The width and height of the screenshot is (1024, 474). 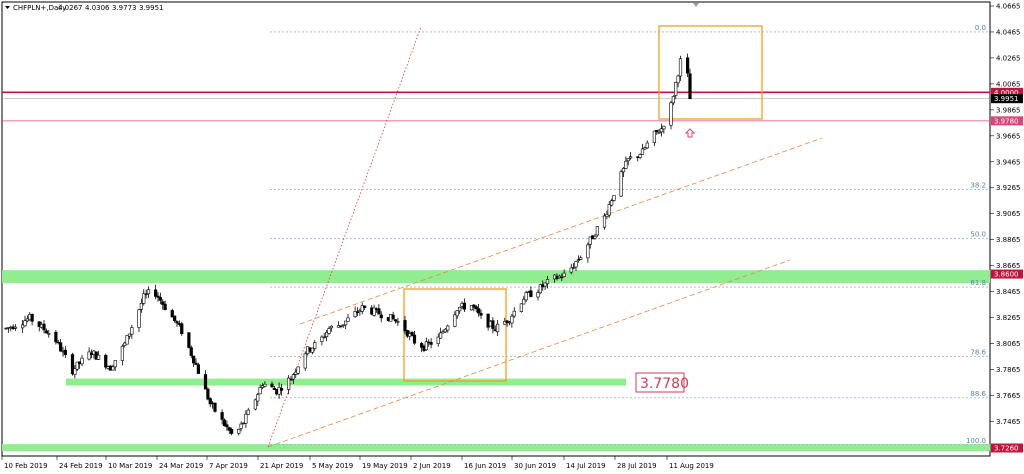 What do you see at coordinates (690, 133) in the screenshot?
I see `up-arrow-icon` at bounding box center [690, 133].